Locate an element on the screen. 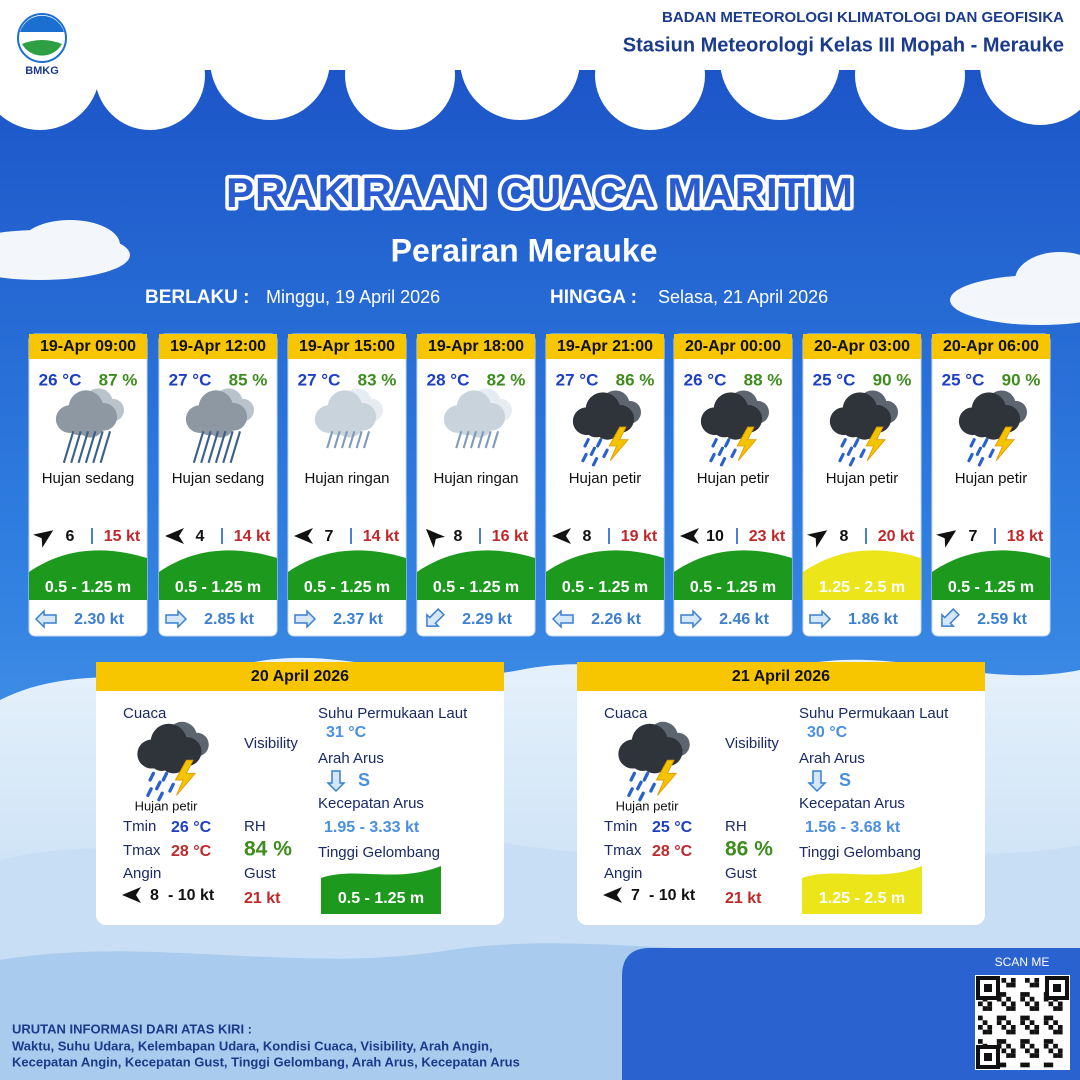 The image size is (1080, 1080). card-time: 19-Apr 09:00 is located at coordinates (88, 346).